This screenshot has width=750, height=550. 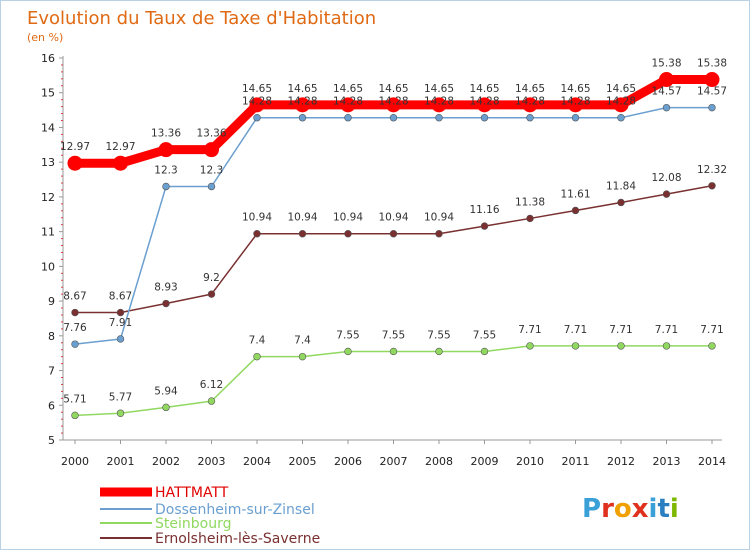 I want to click on data-label: 5.94, so click(x=166, y=391).